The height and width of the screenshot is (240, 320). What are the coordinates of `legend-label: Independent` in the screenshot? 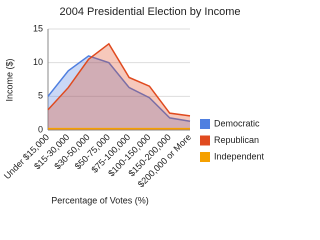 It's located at (239, 156).